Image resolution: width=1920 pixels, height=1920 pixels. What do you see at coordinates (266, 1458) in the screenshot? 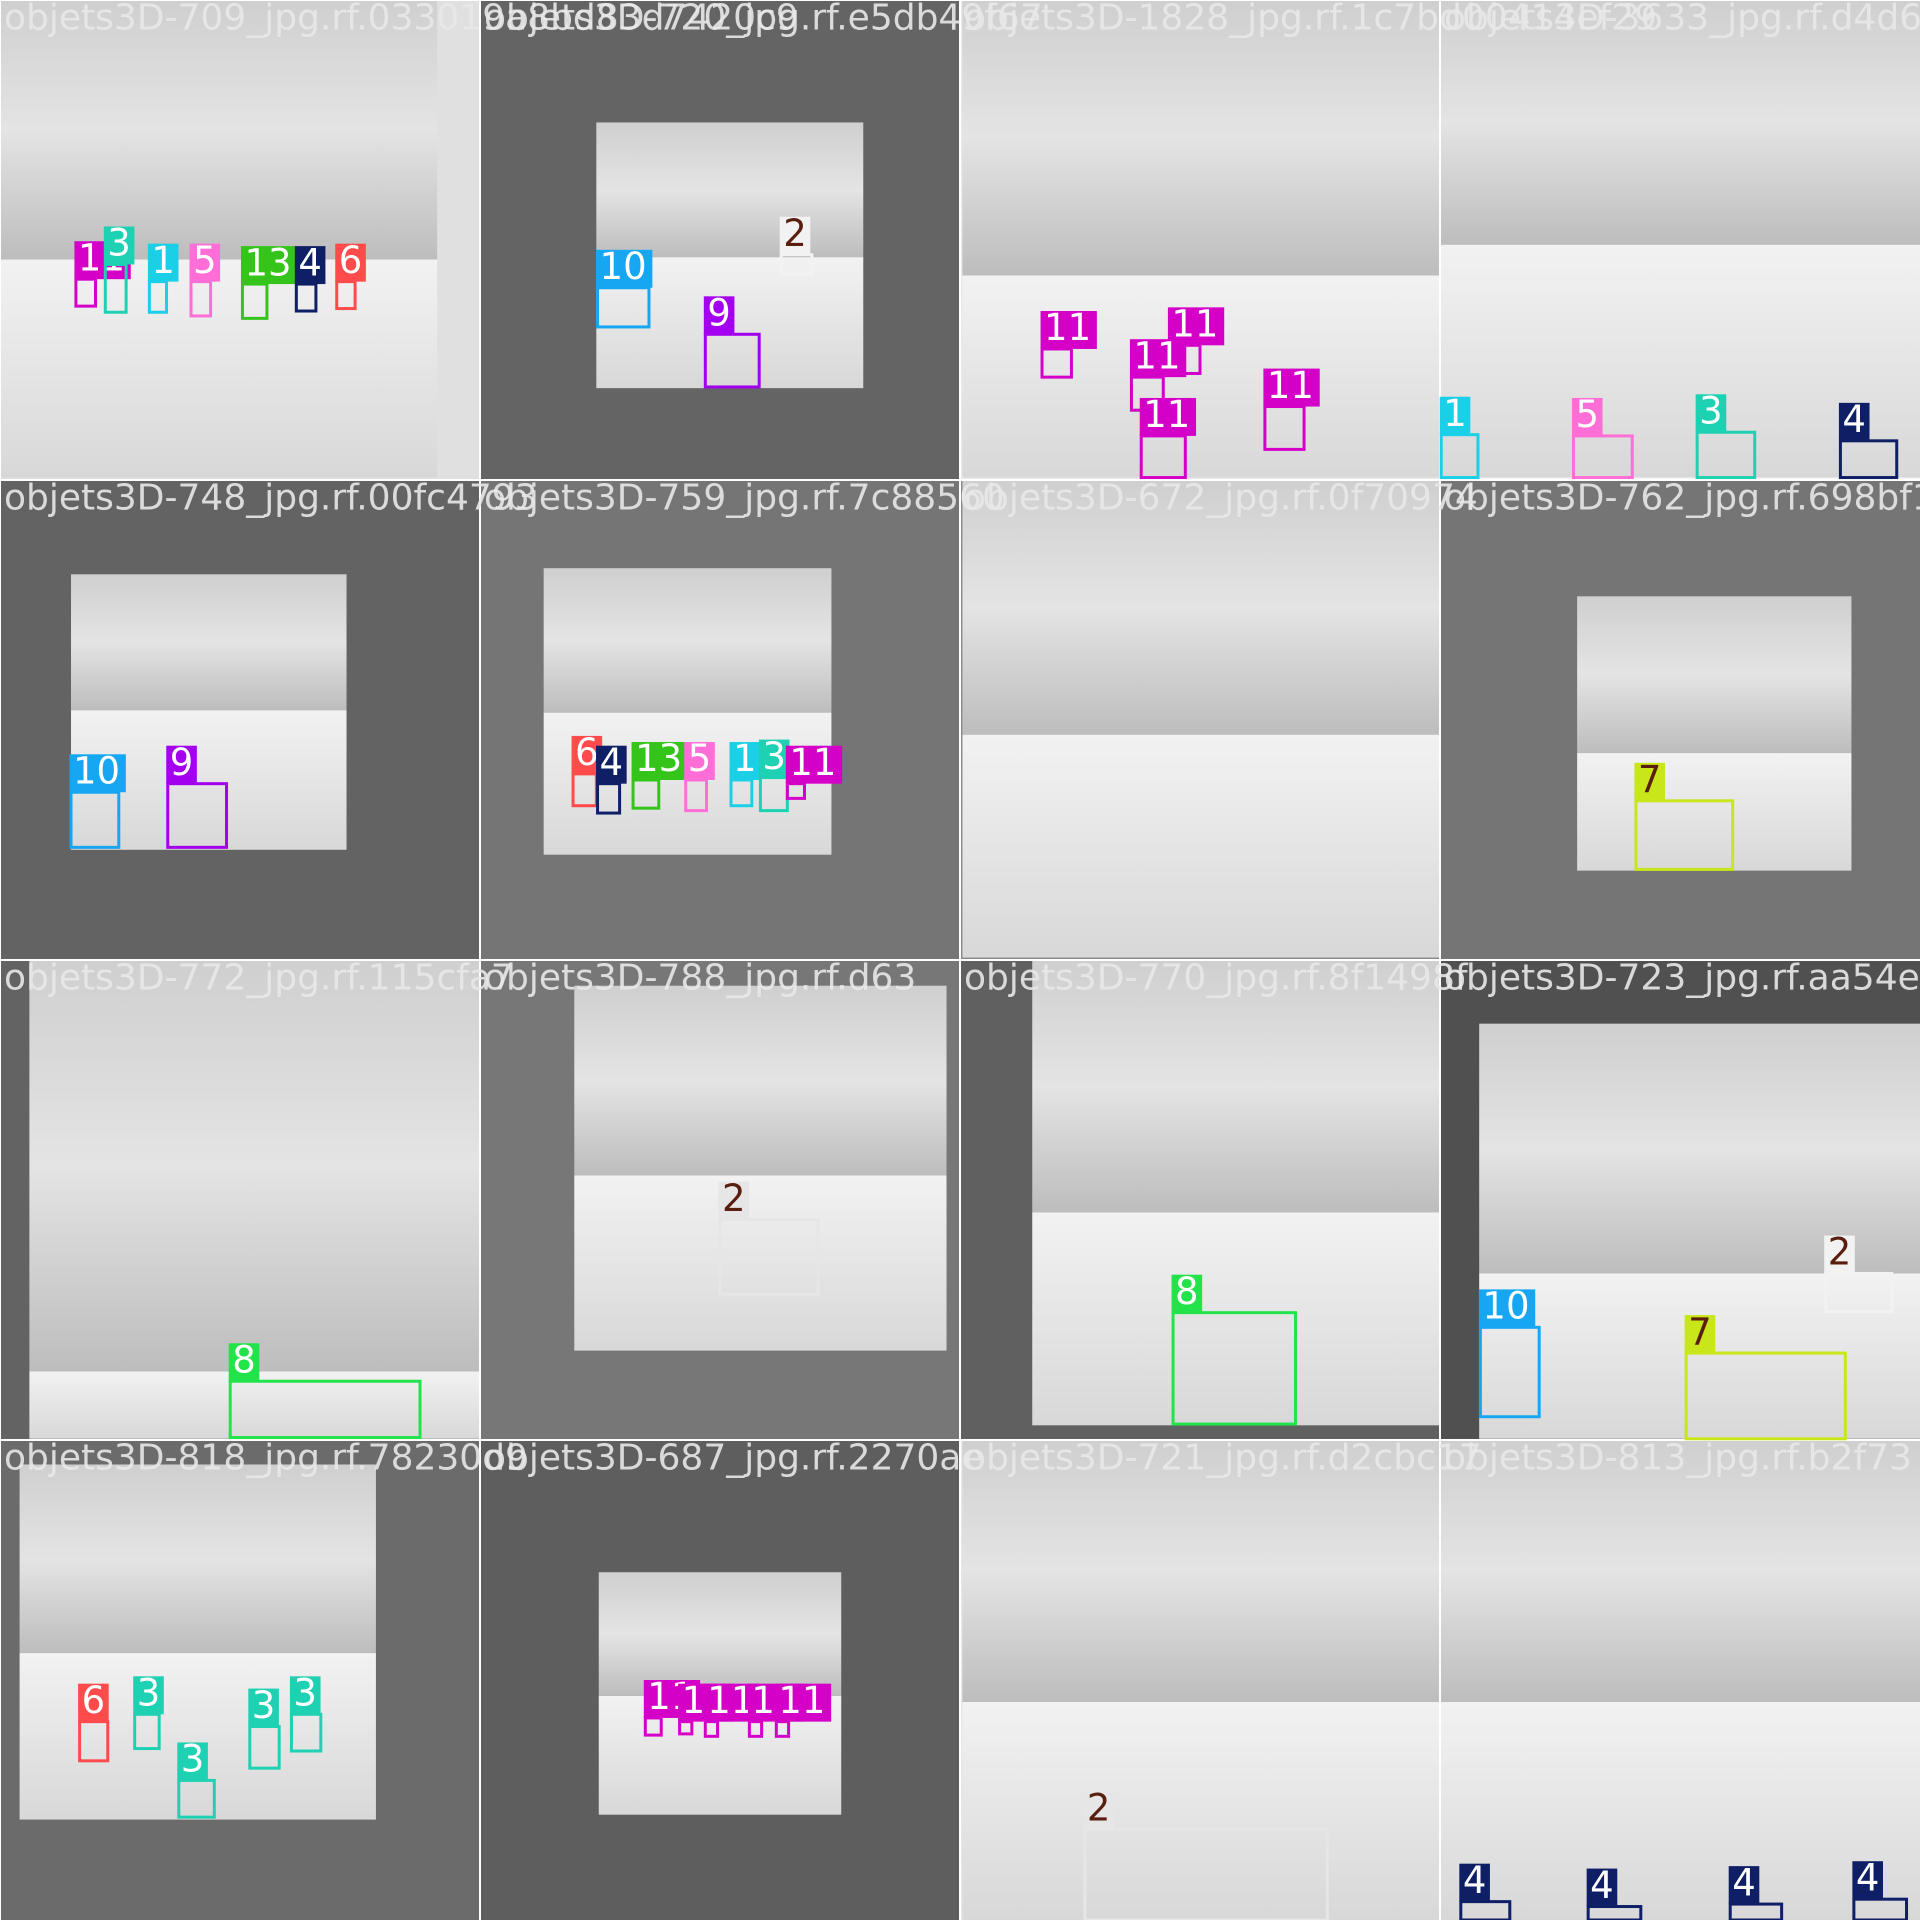
I see `image-filename: objets3D-818_jpg.rf.78230d9` at bounding box center [266, 1458].